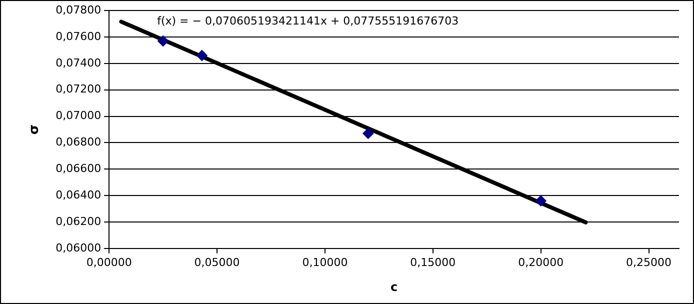 The image size is (694, 304). Describe the element at coordinates (541, 262) in the screenshot. I see `x-tick-label: 0,20000` at that location.